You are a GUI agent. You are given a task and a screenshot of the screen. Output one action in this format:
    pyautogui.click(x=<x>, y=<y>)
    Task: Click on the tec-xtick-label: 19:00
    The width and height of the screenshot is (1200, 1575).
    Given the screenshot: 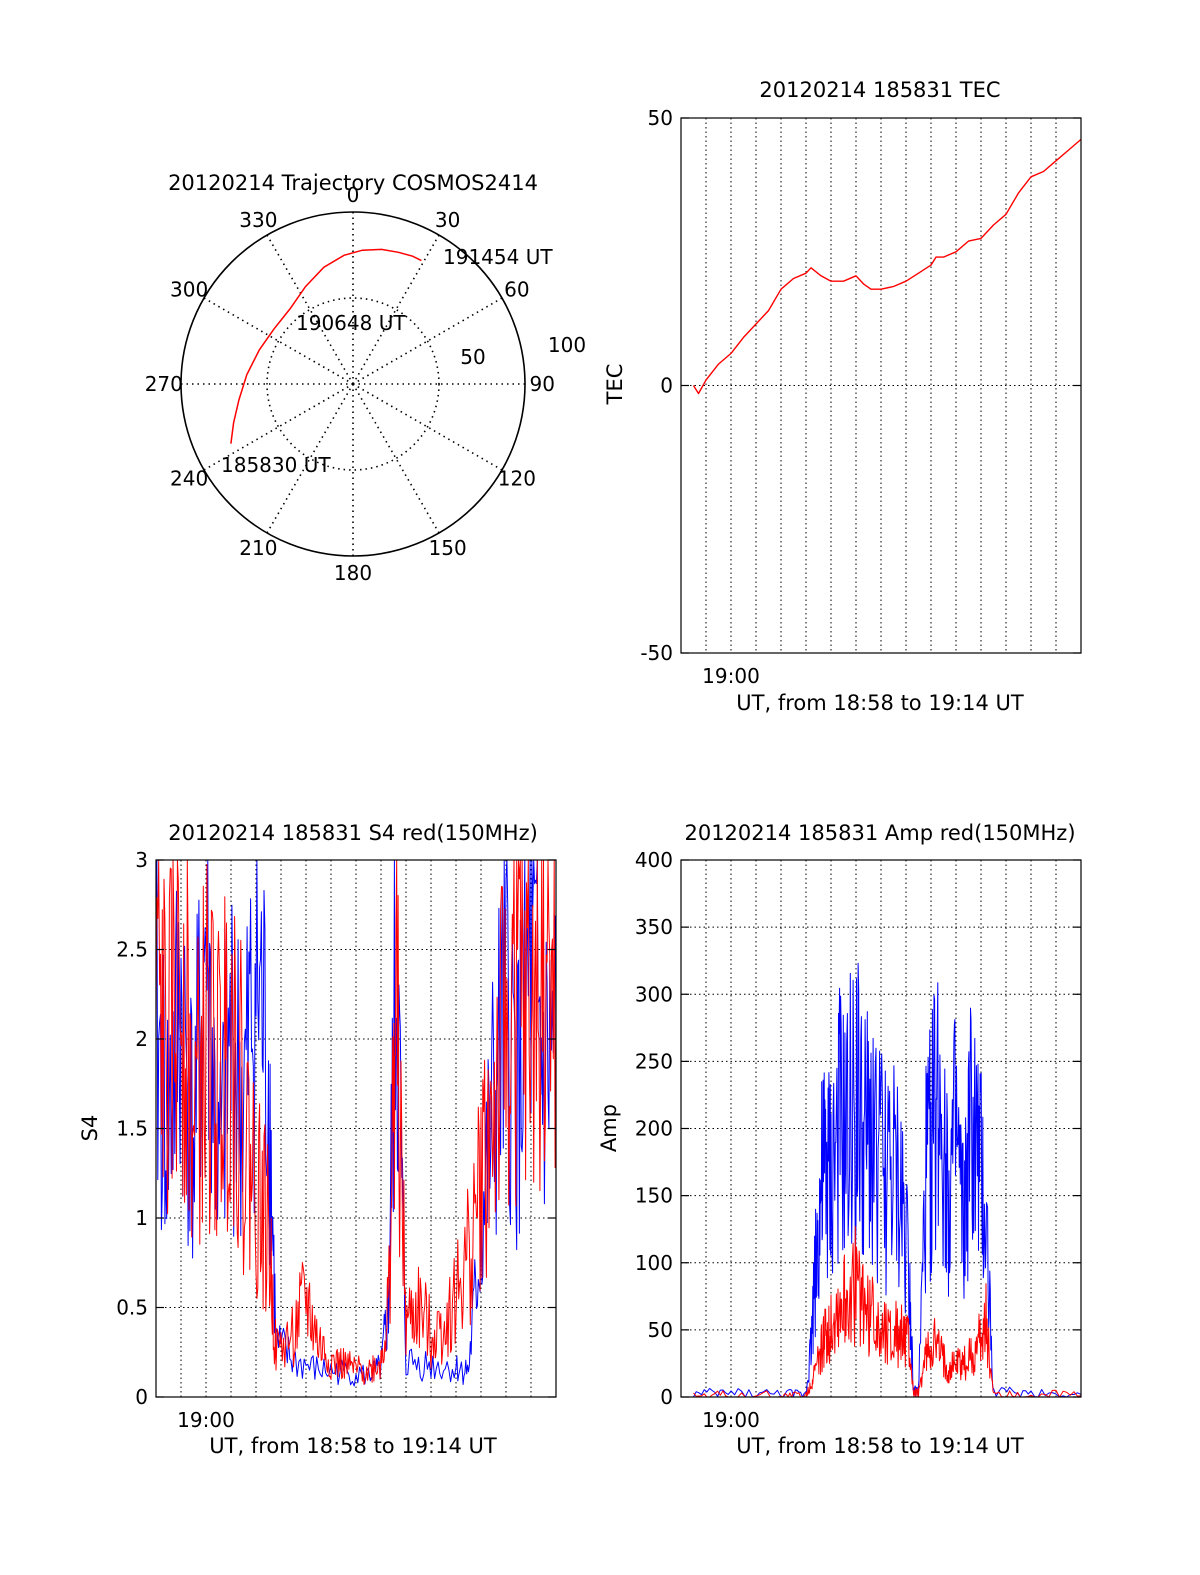 What is the action you would take?
    pyautogui.click(x=731, y=676)
    